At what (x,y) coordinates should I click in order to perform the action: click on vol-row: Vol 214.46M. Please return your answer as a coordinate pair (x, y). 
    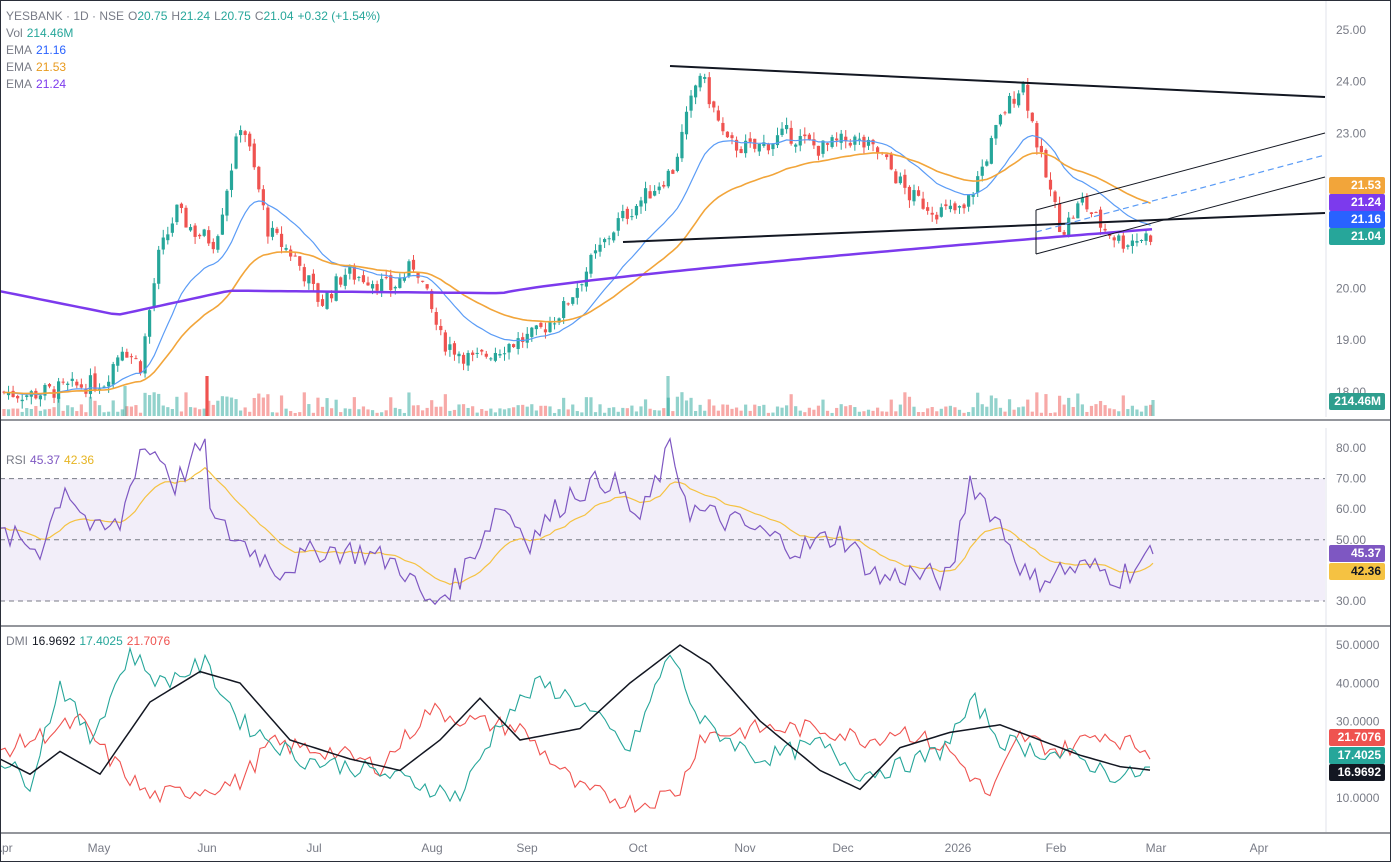
    Looking at the image, I should click on (195, 33).